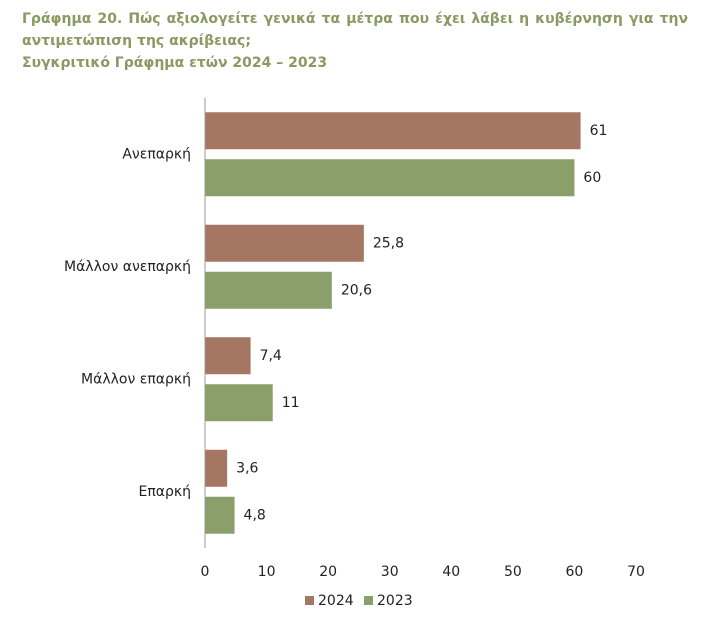 This screenshot has width=718, height=630. Describe the element at coordinates (356, 290) in the screenshot. I see `value-label: 20,6` at that location.